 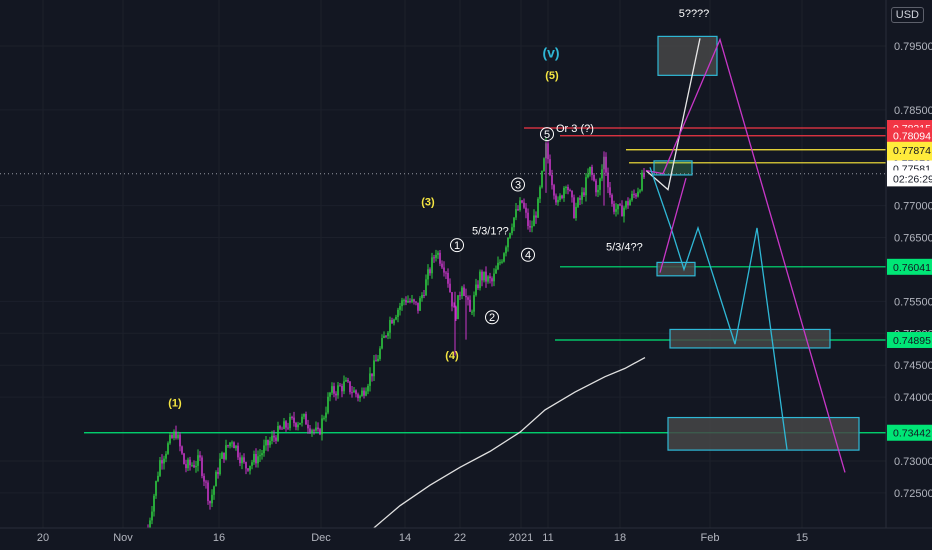 I want to click on price-tag-label: 0.77874, so click(x=912, y=151).